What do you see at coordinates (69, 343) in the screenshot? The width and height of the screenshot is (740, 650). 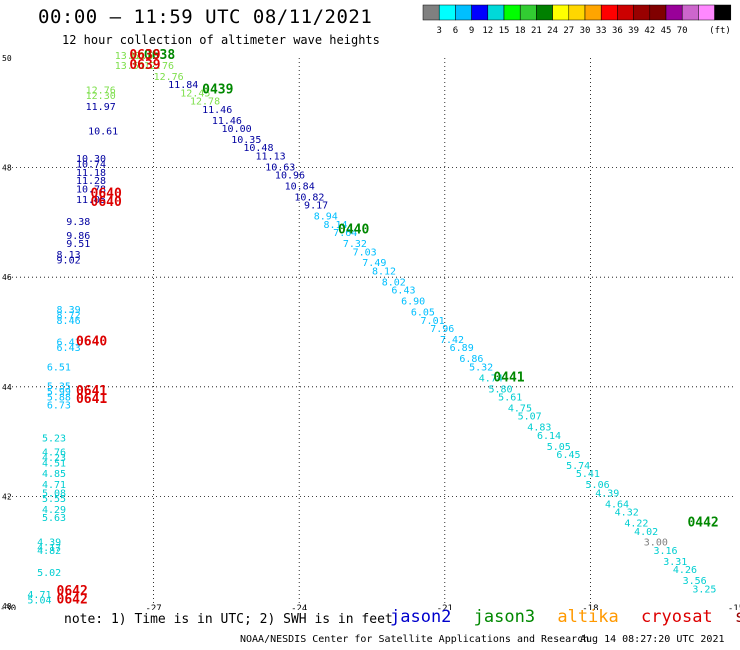 I see `wave-height-value: 6.41` at bounding box center [69, 343].